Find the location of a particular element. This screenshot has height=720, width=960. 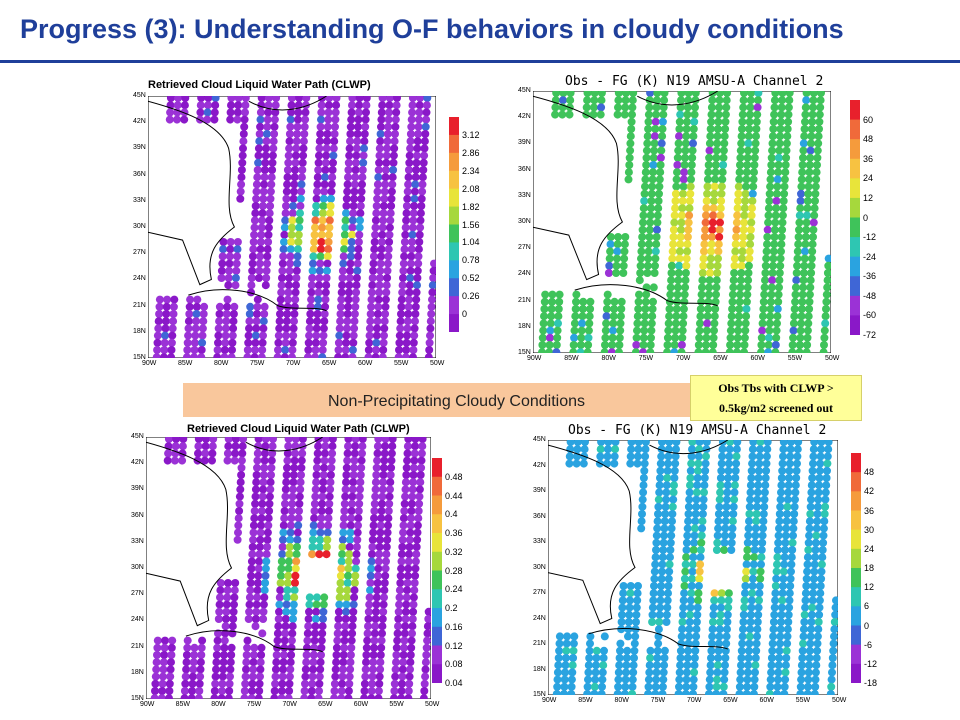

lat-tick-label: 45N is located at coordinates (139, 95).